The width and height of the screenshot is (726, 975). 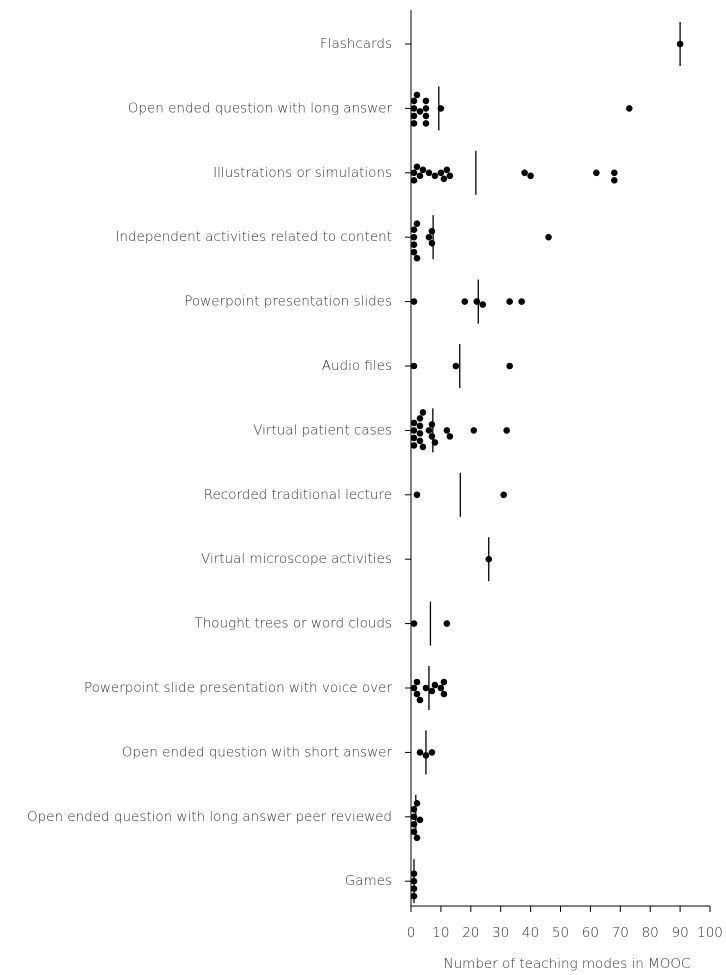 What do you see at coordinates (470, 933) in the screenshot?
I see `x-tick-label: 20` at bounding box center [470, 933].